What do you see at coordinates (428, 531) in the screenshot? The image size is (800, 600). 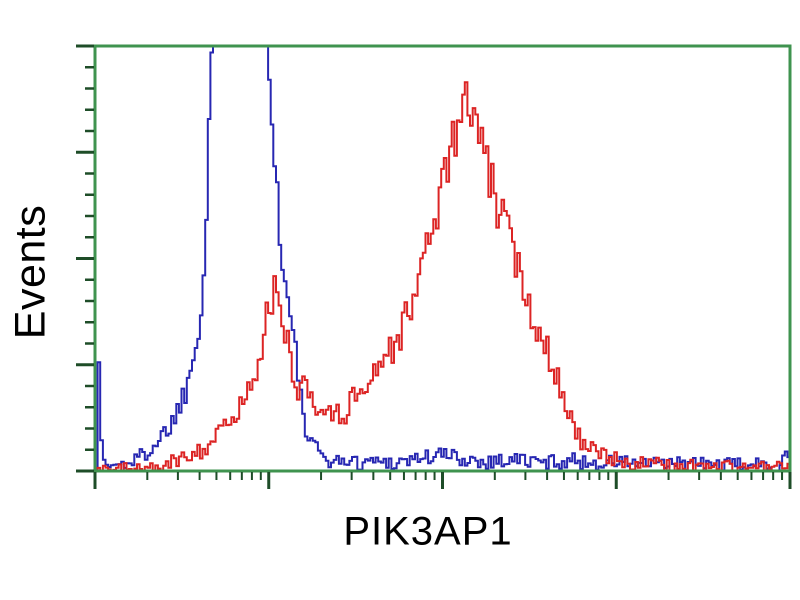 I see `x-axis-label: PIK3AP1` at bounding box center [428, 531].